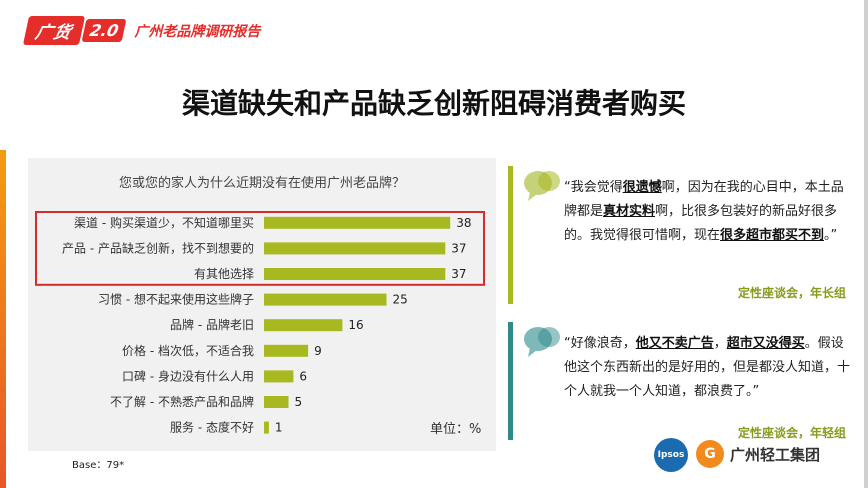 This screenshot has width=868, height=488. Describe the element at coordinates (303, 376) in the screenshot. I see `data-label: 6` at that location.